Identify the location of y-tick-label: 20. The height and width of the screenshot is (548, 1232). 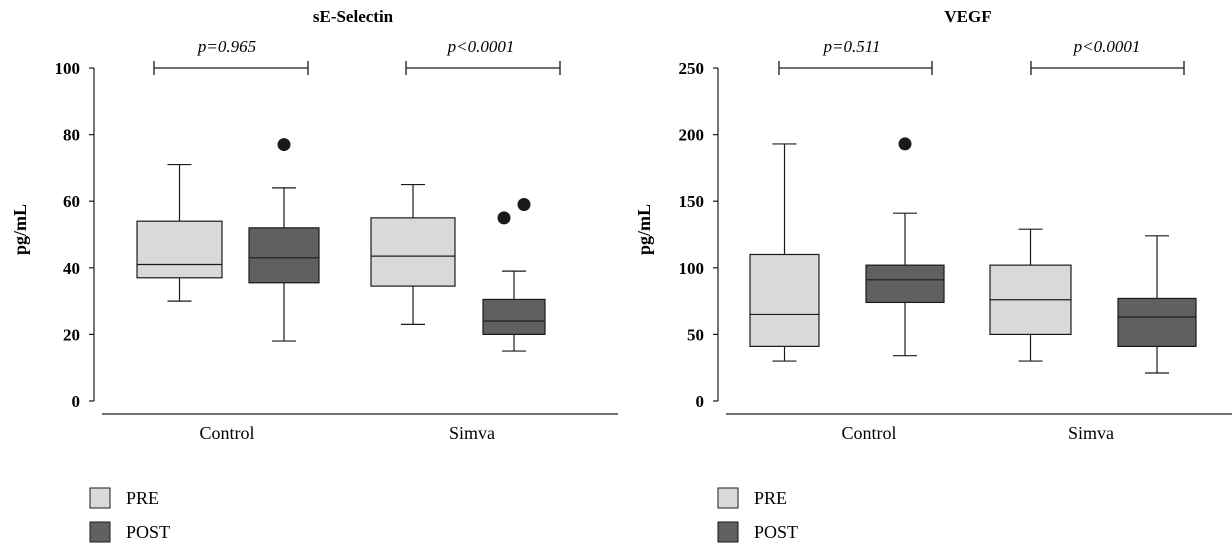
(71, 334).